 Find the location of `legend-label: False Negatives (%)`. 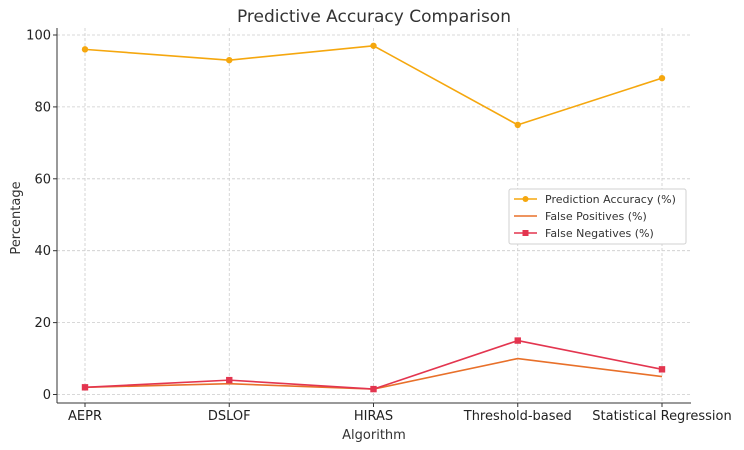

legend-label: False Negatives (%) is located at coordinates (599, 233).